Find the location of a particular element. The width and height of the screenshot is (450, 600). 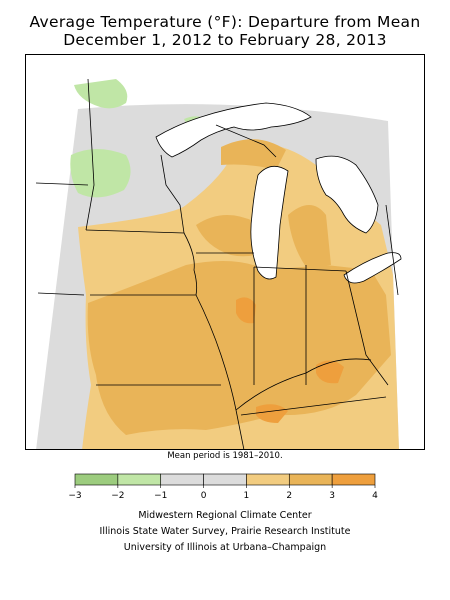

credit-line-1: Midwestern Regional Climate Center is located at coordinates (225, 515).